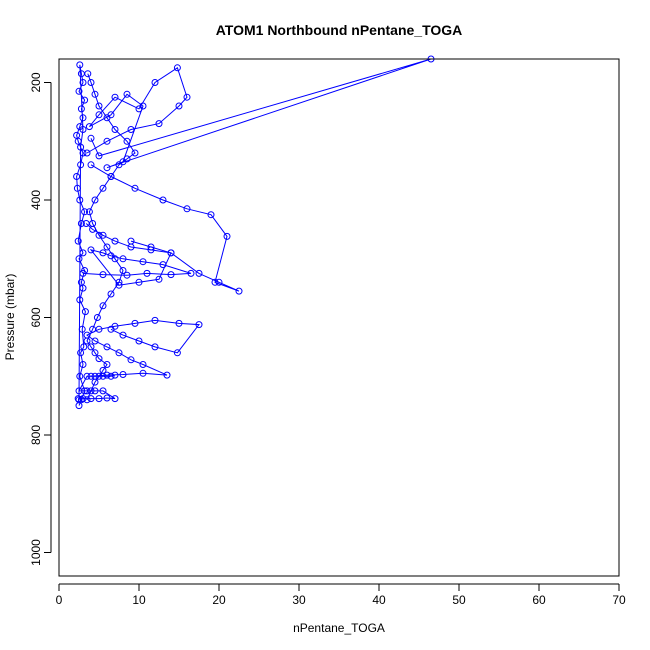  I want to click on y-tick-label: 400, so click(36, 200).